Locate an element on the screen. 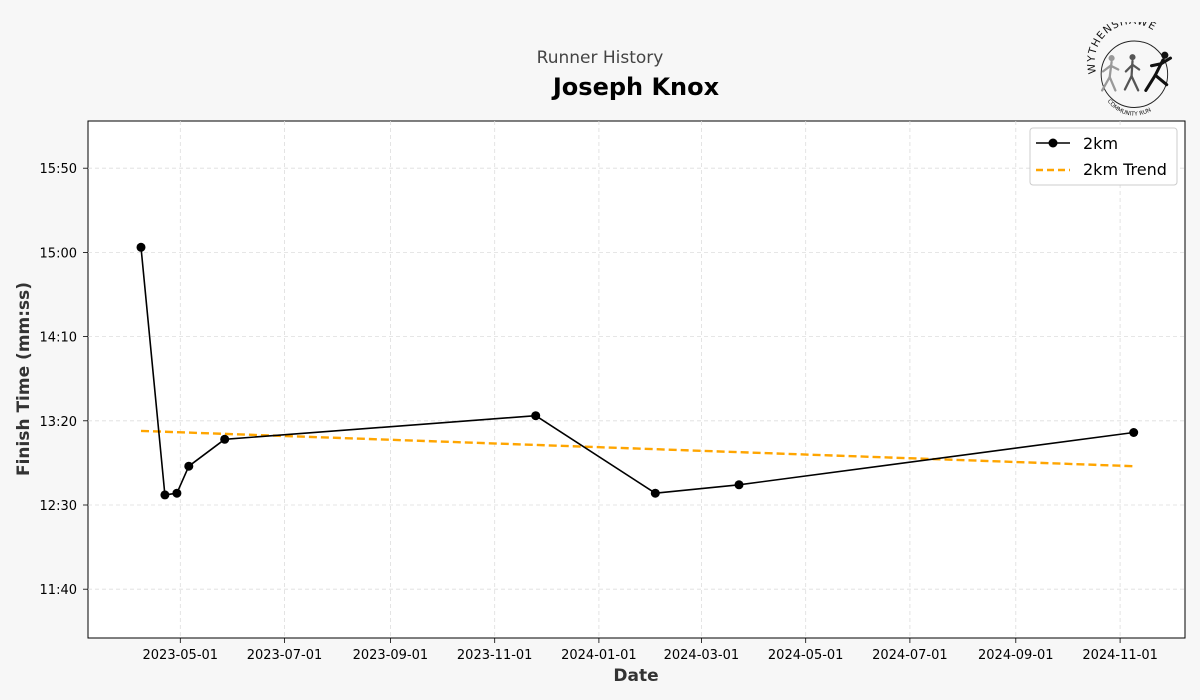 This screenshot has height=700, width=1200. y-tick-label: 12:30 is located at coordinates (58, 506).